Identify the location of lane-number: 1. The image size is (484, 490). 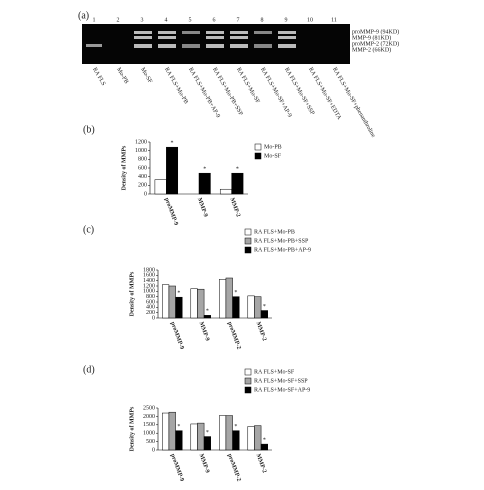
(94, 20).